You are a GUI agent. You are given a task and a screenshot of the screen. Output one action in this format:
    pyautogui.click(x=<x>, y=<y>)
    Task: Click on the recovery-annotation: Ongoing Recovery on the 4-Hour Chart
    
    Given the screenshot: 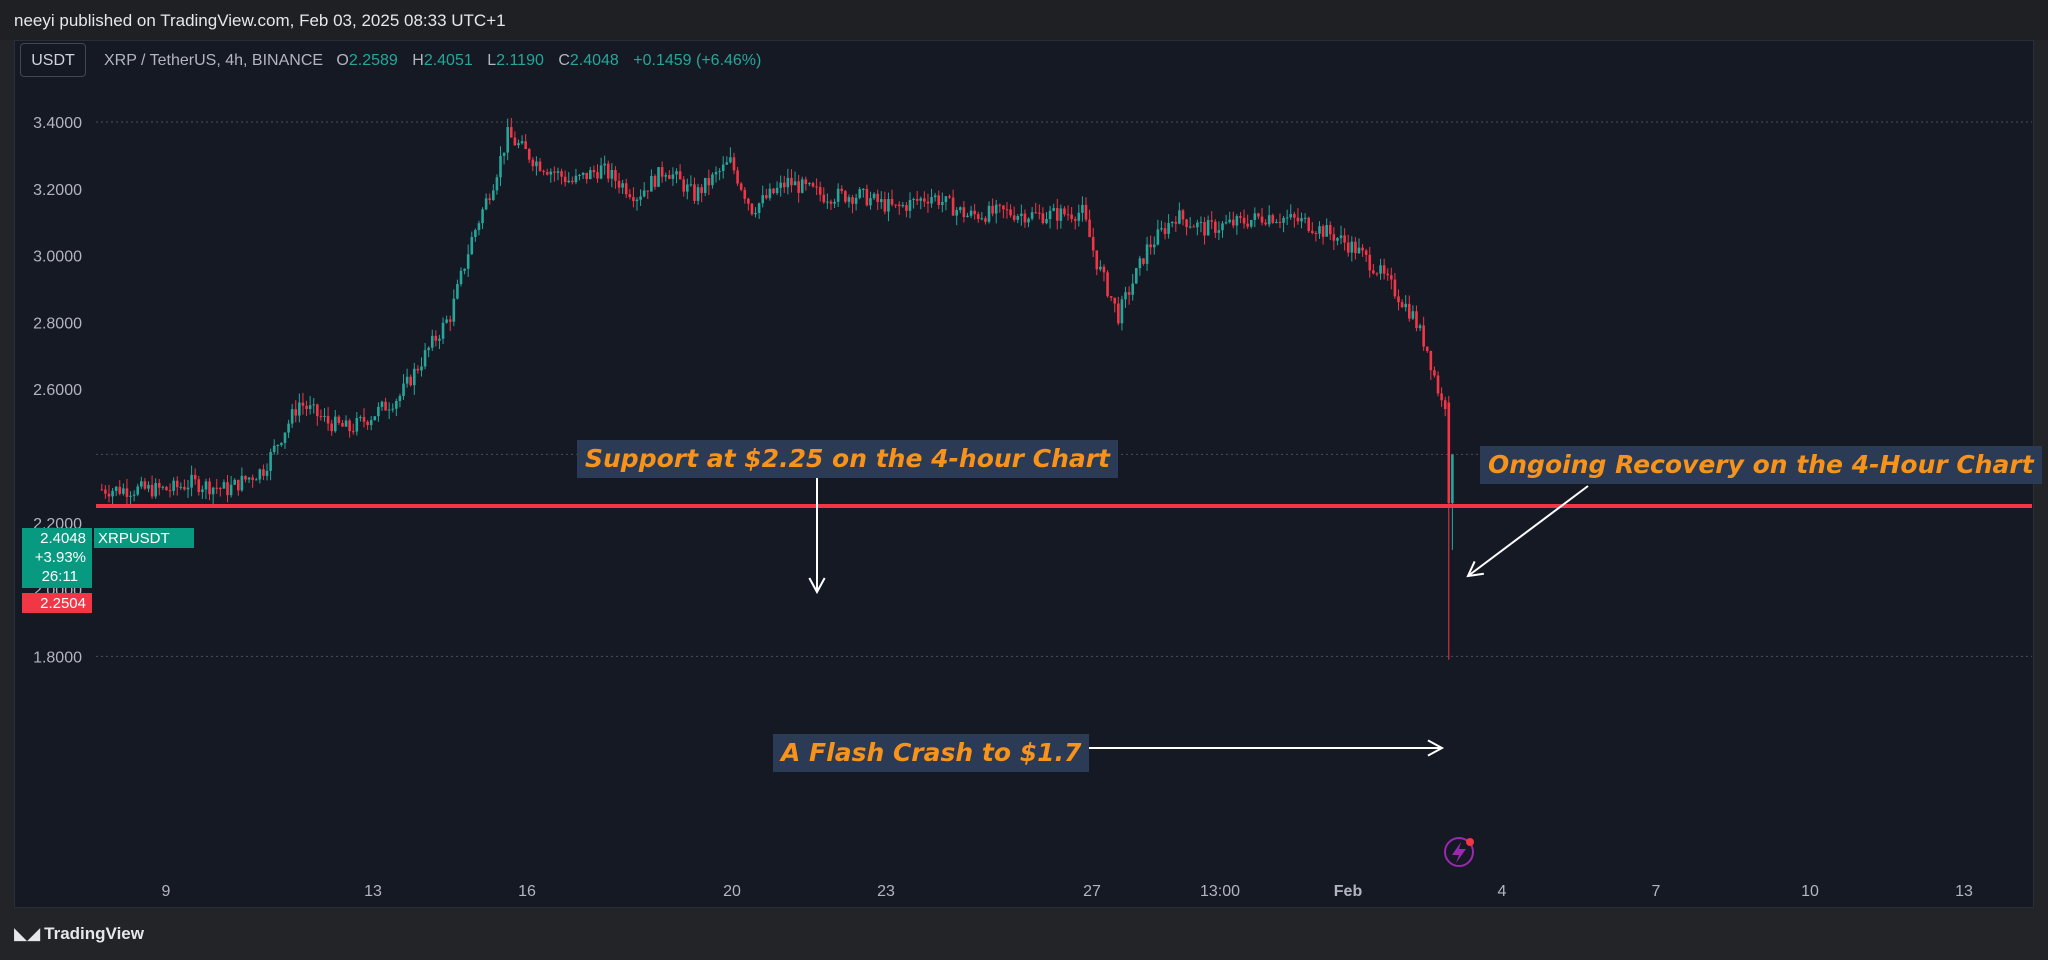 What is the action you would take?
    pyautogui.click(x=1761, y=465)
    